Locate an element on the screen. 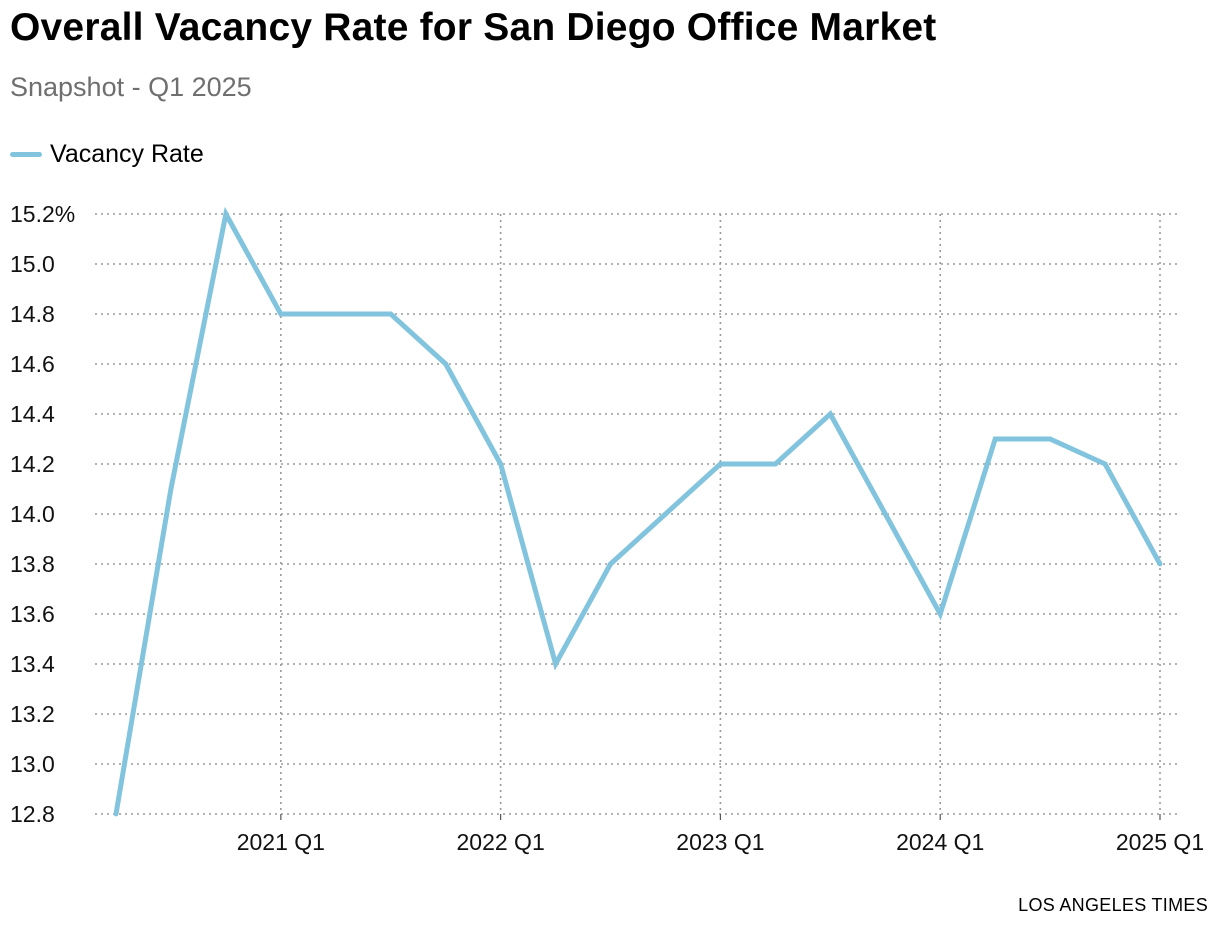 The image size is (1220, 926). x-tick-label: 2024 Q1 is located at coordinates (940, 842).